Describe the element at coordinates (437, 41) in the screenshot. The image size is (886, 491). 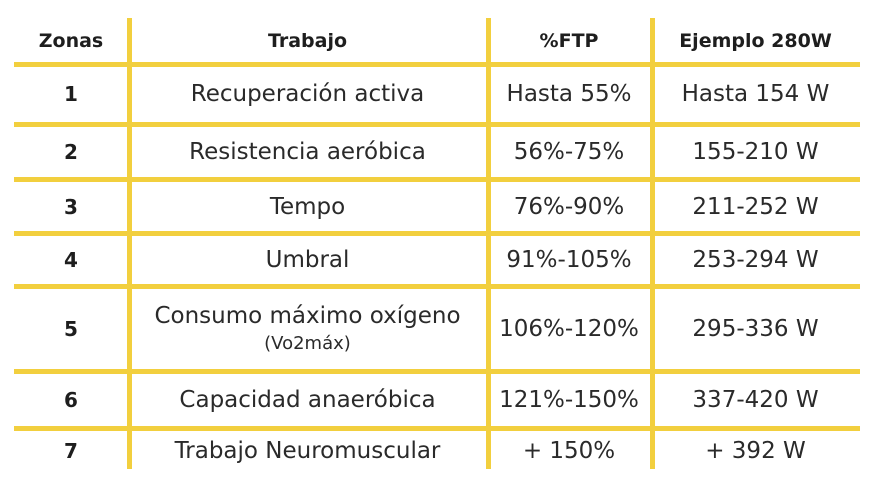
I see `header-row: Zonas Trabajo %FTP Ejemplo 280W` at that location.